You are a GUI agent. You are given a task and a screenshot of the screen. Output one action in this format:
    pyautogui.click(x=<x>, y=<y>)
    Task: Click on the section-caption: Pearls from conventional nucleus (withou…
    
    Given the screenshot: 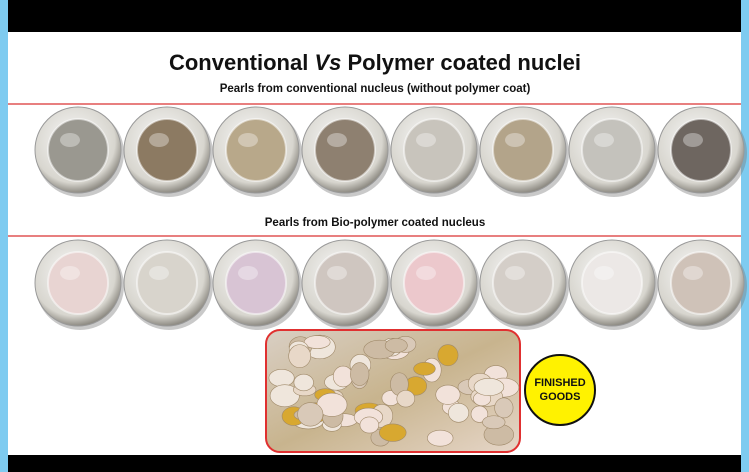 What is the action you would take?
    pyautogui.click(x=375, y=89)
    